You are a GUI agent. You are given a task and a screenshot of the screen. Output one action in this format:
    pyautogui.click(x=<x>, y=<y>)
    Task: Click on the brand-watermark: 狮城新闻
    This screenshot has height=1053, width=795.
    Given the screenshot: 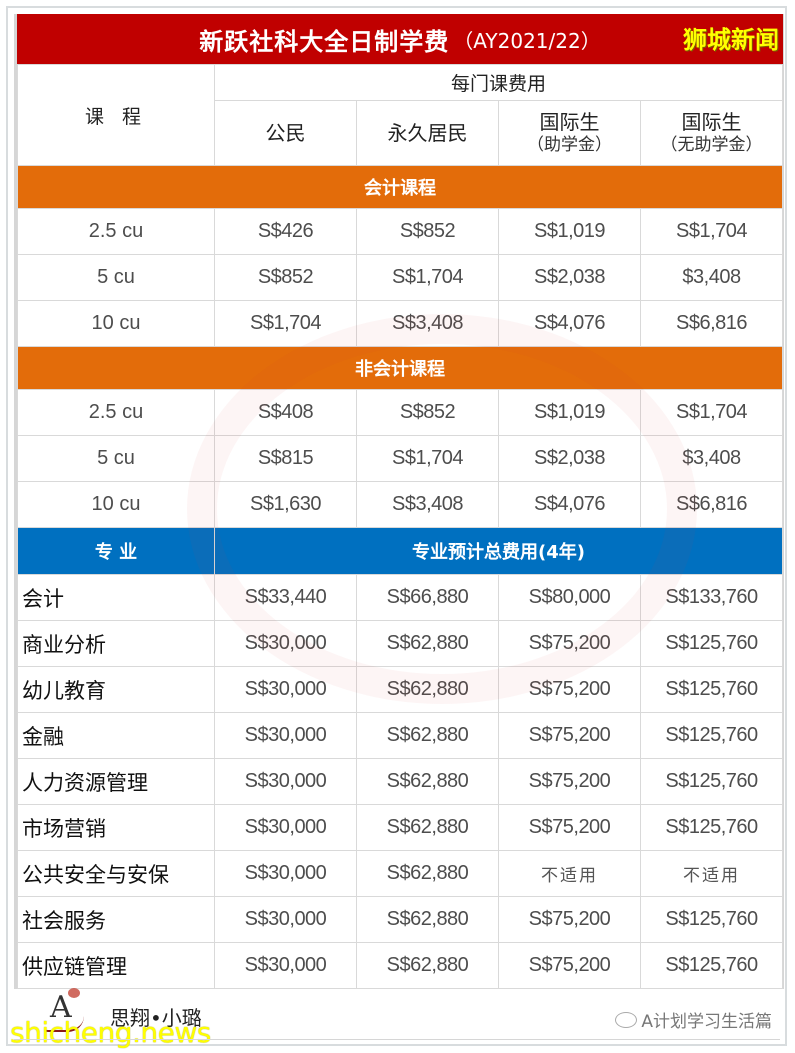 What is the action you would take?
    pyautogui.click(x=731, y=40)
    